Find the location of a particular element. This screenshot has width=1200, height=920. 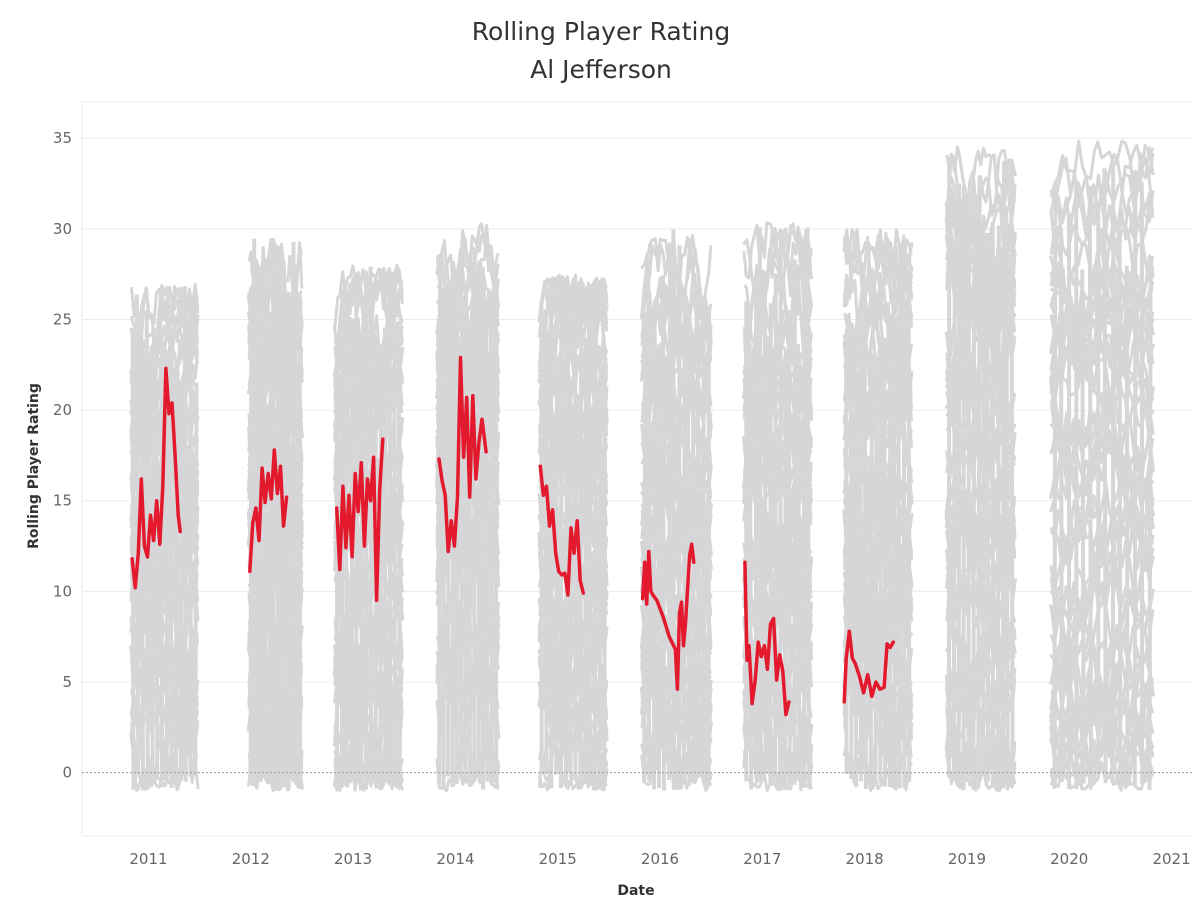

x-tick-label: 2019 is located at coordinates (967, 859).